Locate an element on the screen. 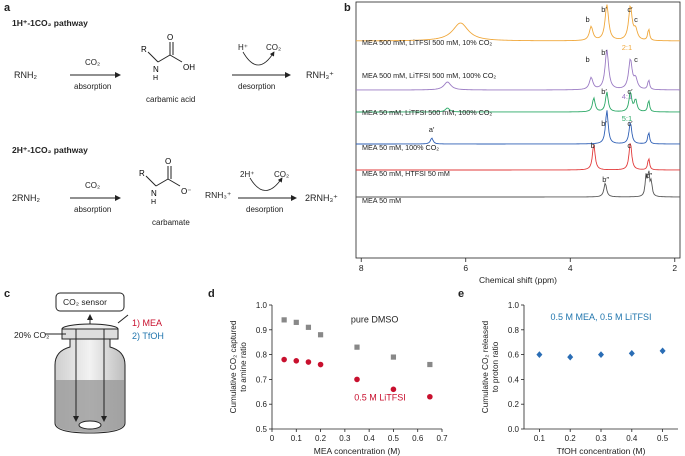 This screenshot has height=456, width=685. nmr-spectrum-label-3: MEA 50 mM, LiTFSI 500 mM, 100% CO₂ is located at coordinates (427, 112).